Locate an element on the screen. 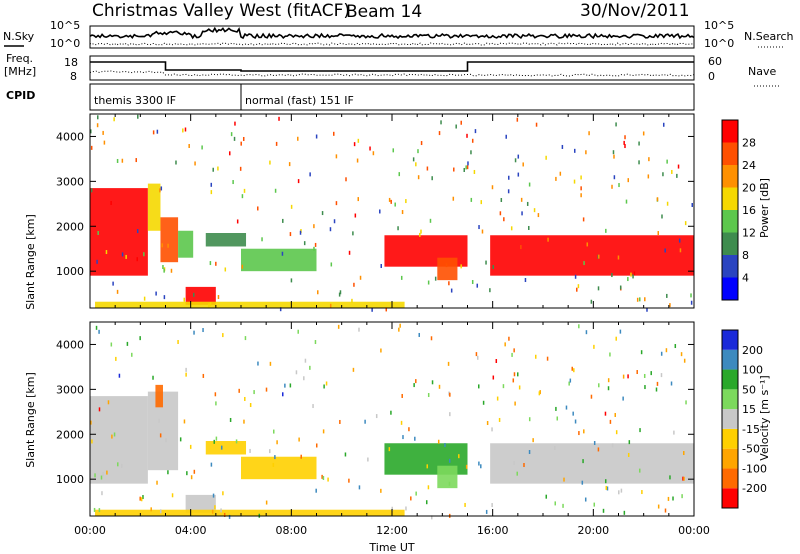 This screenshot has width=800, height=554. xtick-label-6: 00:00 is located at coordinates (694, 530).